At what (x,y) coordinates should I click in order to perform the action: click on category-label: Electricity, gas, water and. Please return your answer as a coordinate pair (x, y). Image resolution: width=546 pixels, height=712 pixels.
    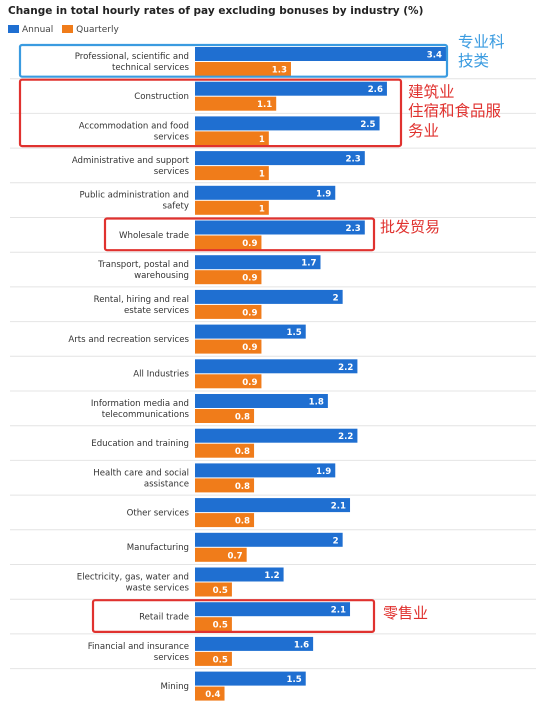
    Looking at the image, I should click on (133, 577).